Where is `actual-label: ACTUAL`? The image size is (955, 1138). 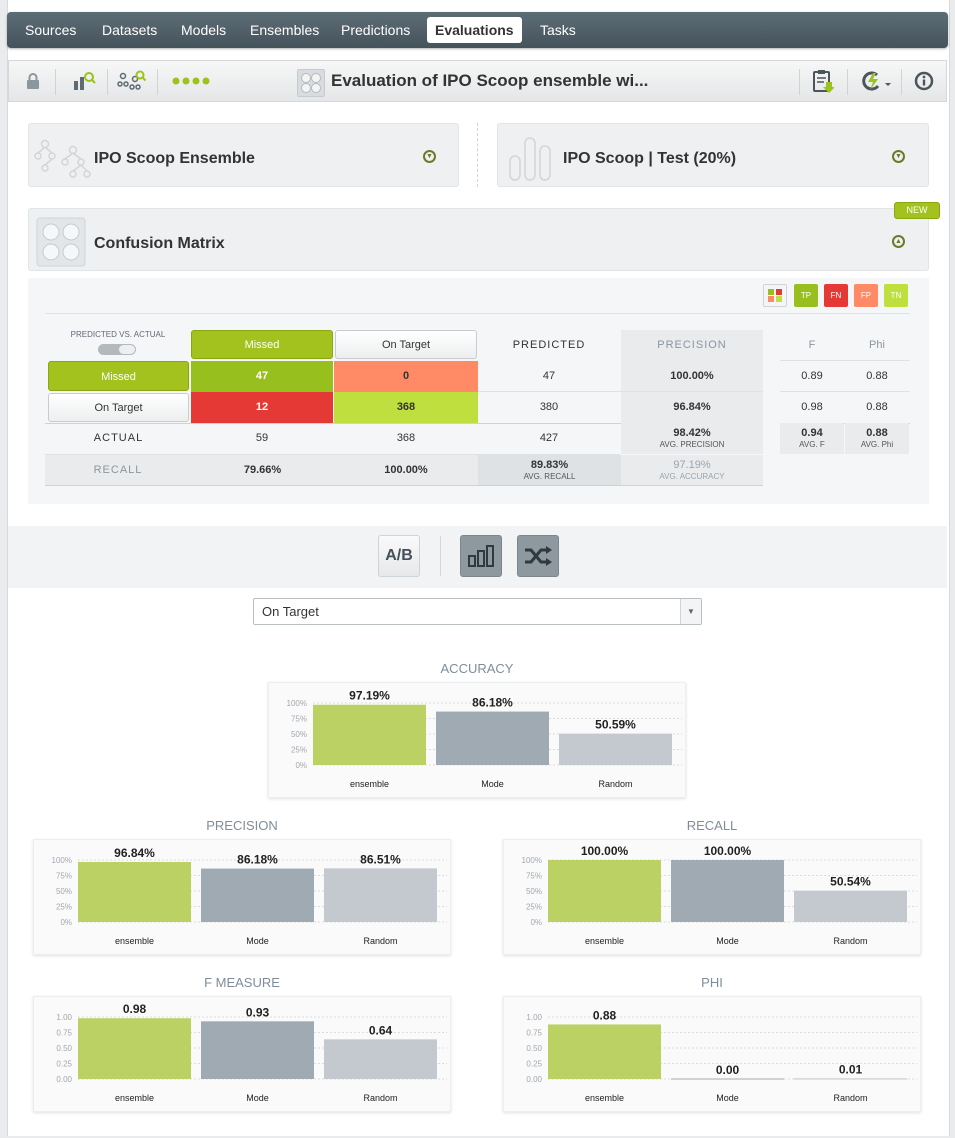
actual-label: ACTUAL is located at coordinates (118, 438).